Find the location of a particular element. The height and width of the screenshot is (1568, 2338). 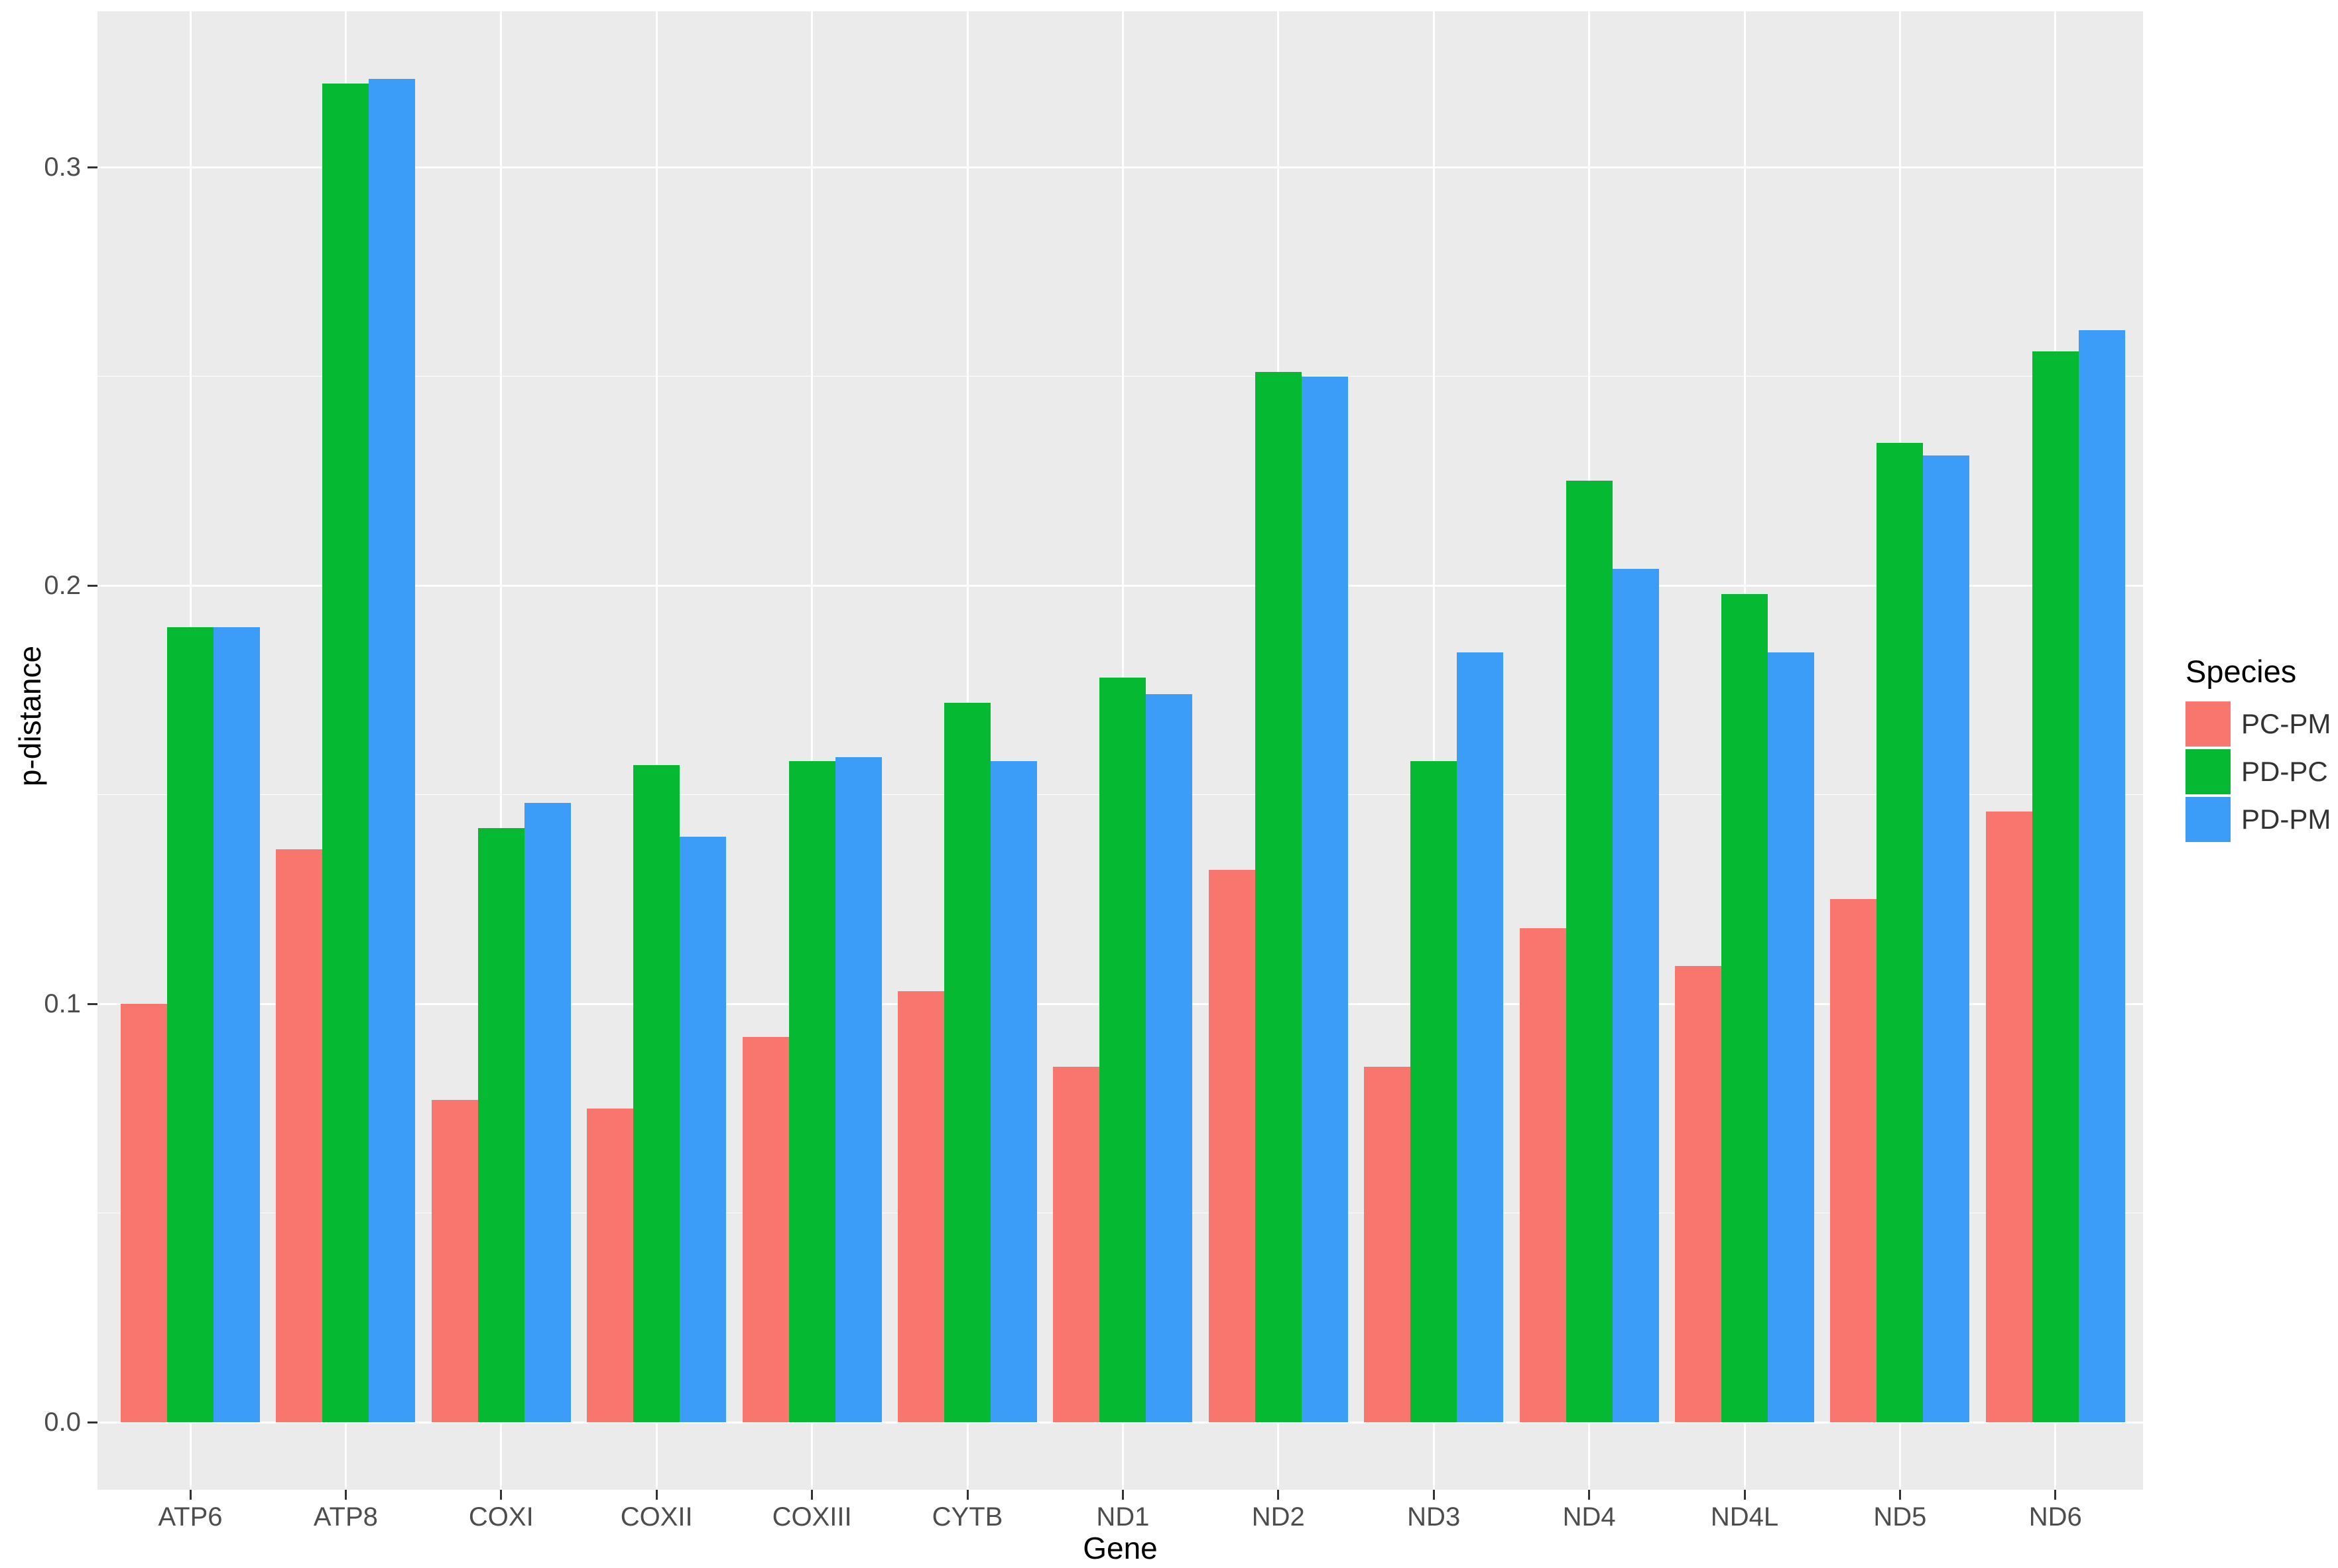

x-axis-title: Gene is located at coordinates (1120, 1548).